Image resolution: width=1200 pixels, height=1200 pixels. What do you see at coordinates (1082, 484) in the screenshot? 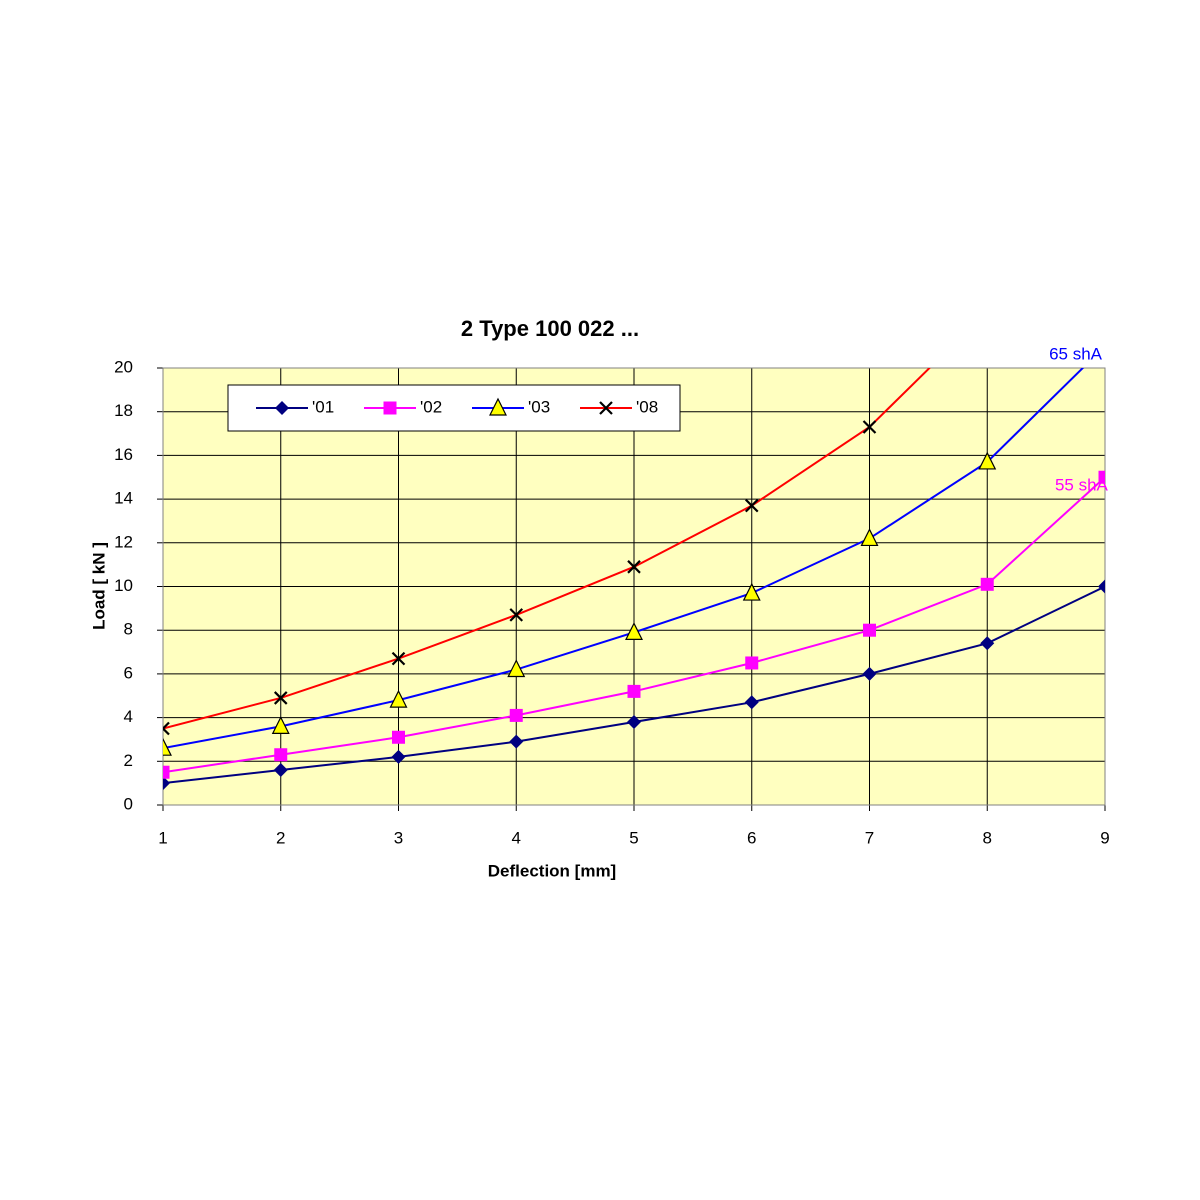
I see `annotation: 55 shA` at bounding box center [1082, 484].